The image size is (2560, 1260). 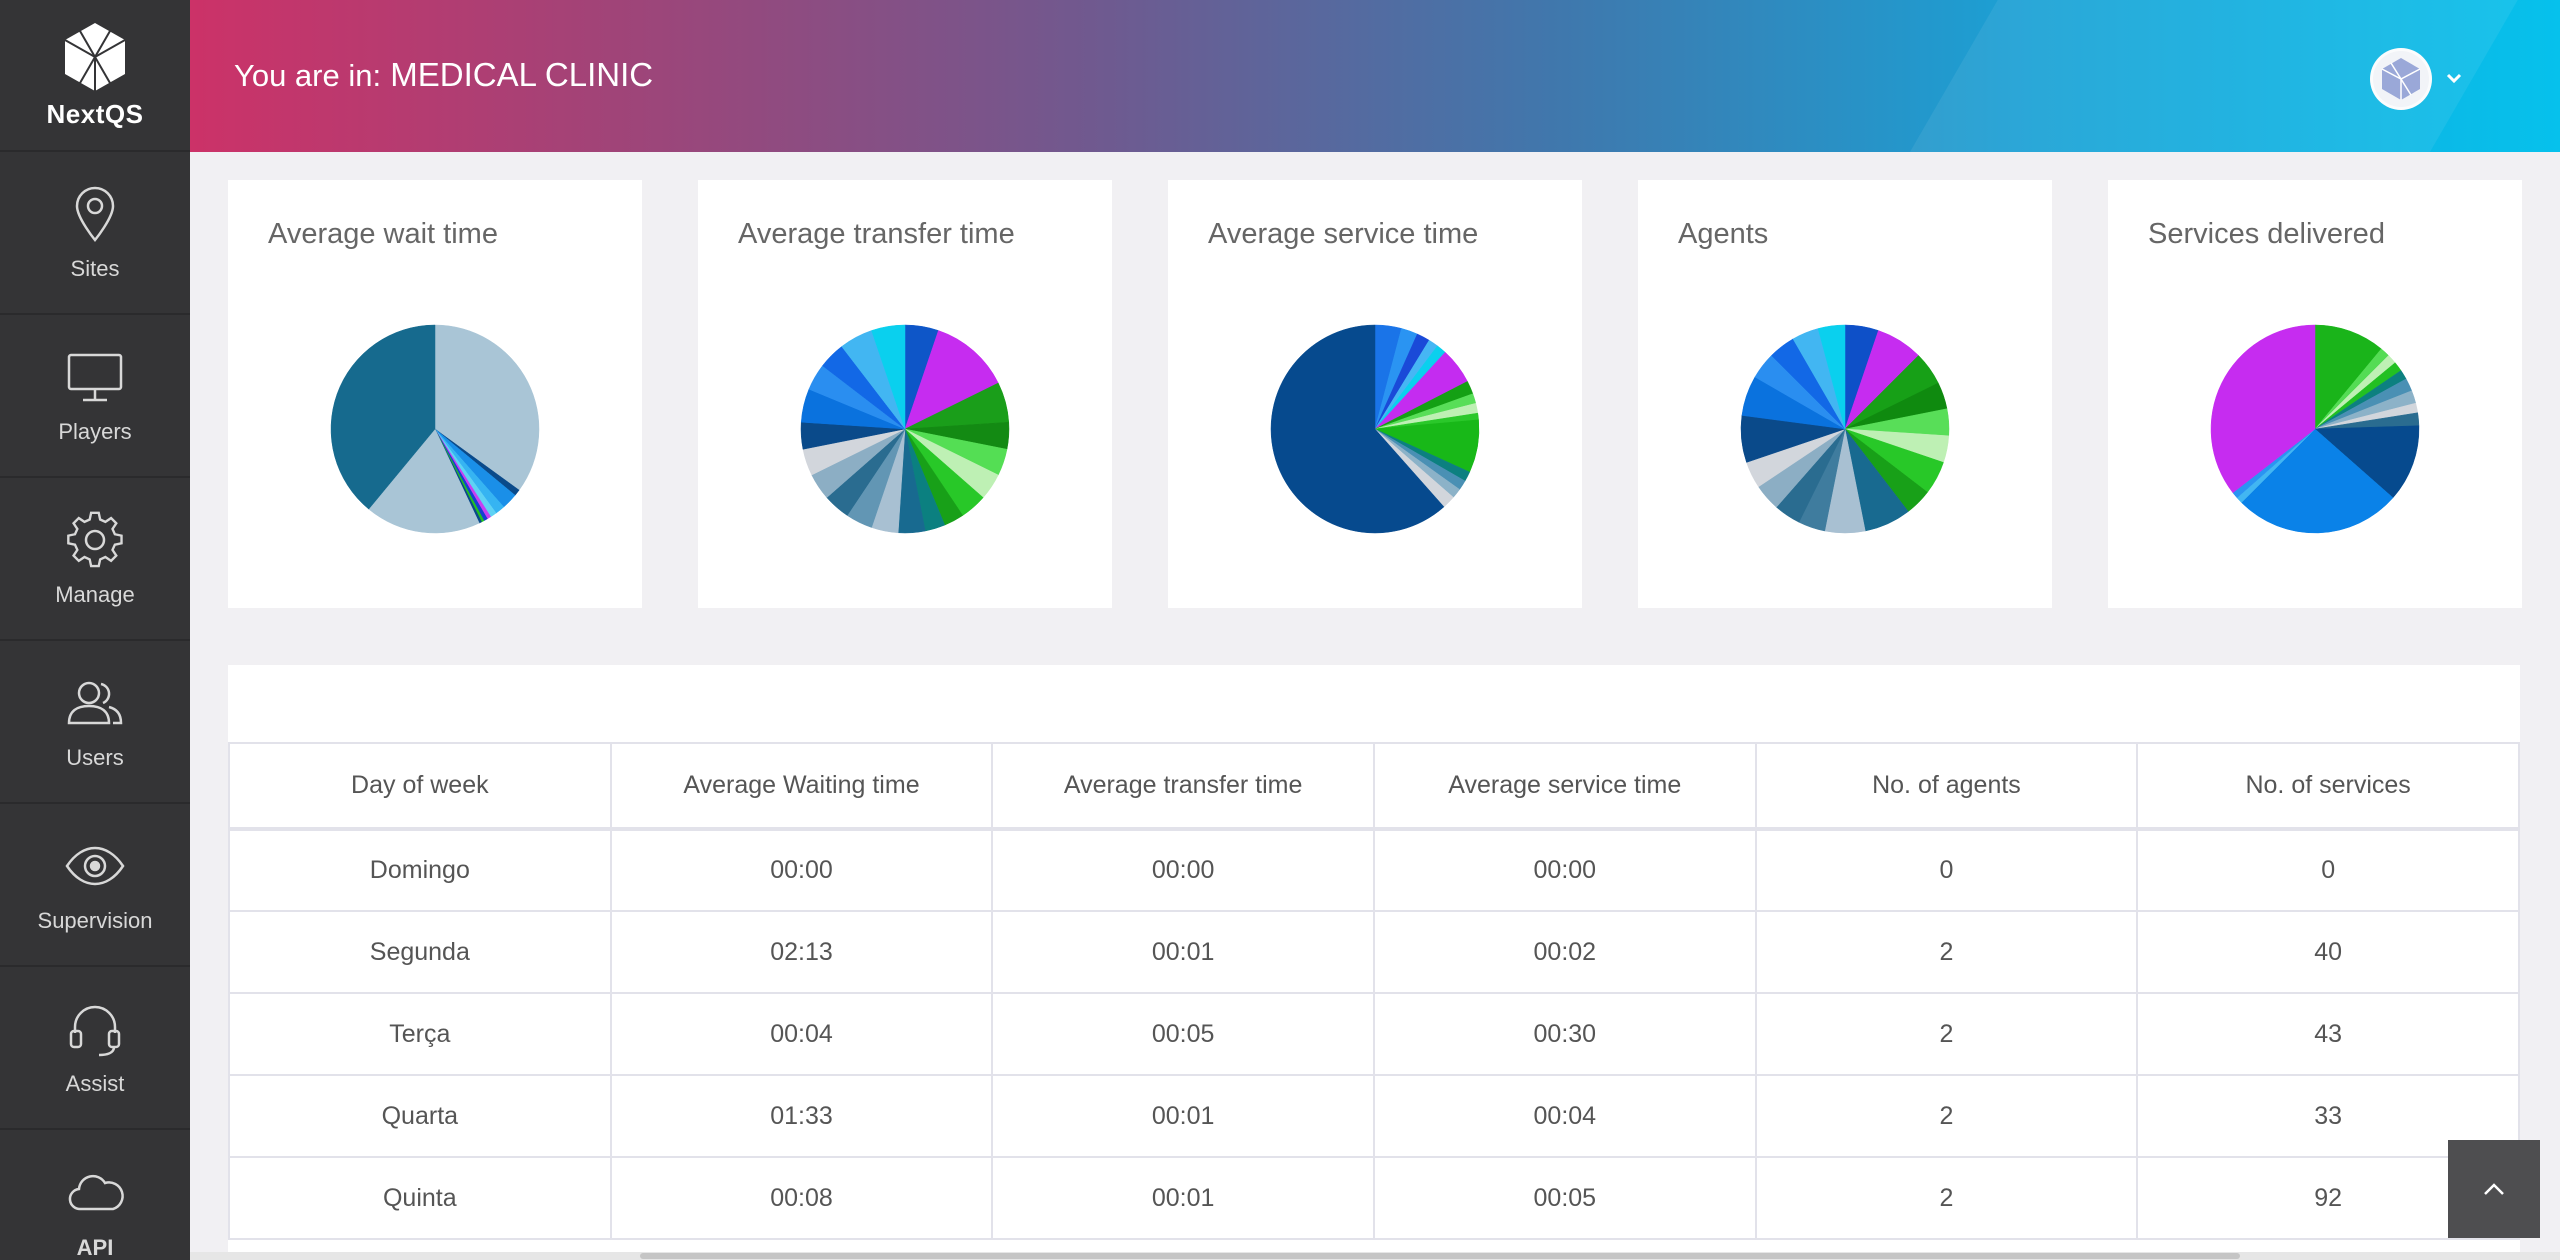 I want to click on header: You are in: MEDICAL CLINIC, so click(x=1375, y=76).